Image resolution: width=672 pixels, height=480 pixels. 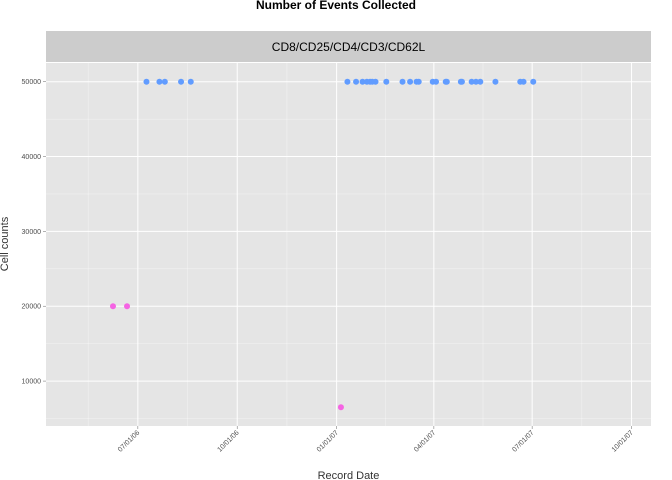 What do you see at coordinates (623, 441) in the screenshot?
I see `x-tick-label: 10/01/07` at bounding box center [623, 441].